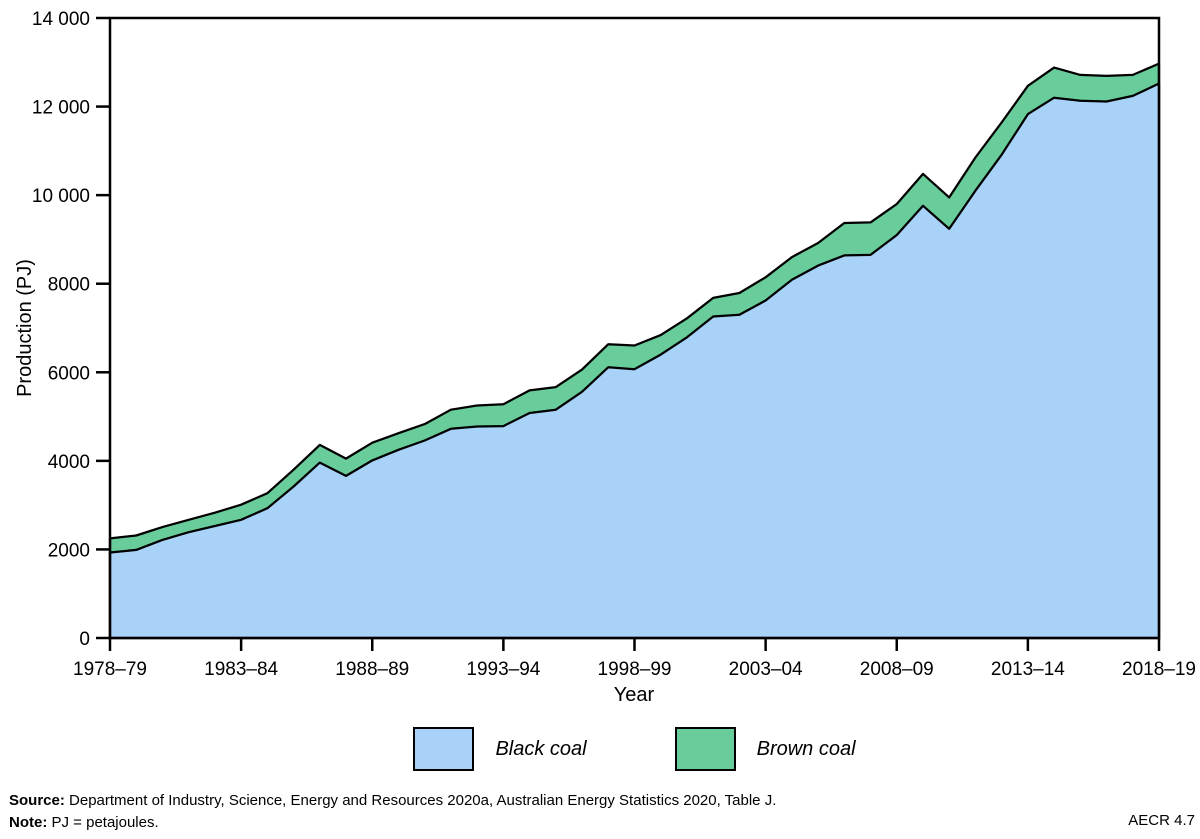 Image resolution: width=1200 pixels, height=839 pixels. What do you see at coordinates (1028, 669) in the screenshot?
I see `x-tick-label: 2013–14` at bounding box center [1028, 669].